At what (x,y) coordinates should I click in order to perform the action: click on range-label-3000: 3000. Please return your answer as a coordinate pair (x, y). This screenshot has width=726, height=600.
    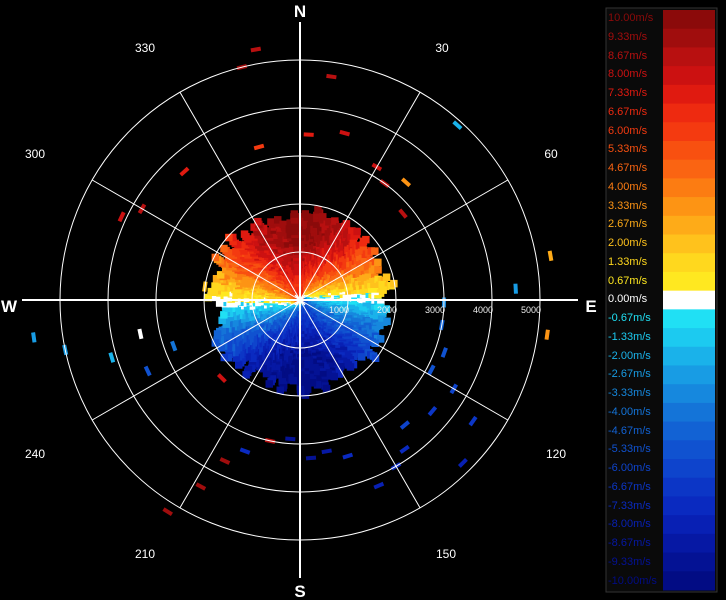
    Looking at the image, I should click on (435, 310).